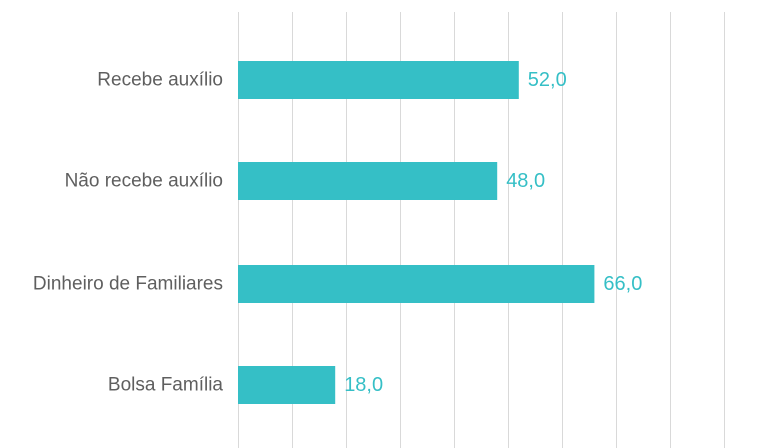  I want to click on value-label: 52,0, so click(547, 80).